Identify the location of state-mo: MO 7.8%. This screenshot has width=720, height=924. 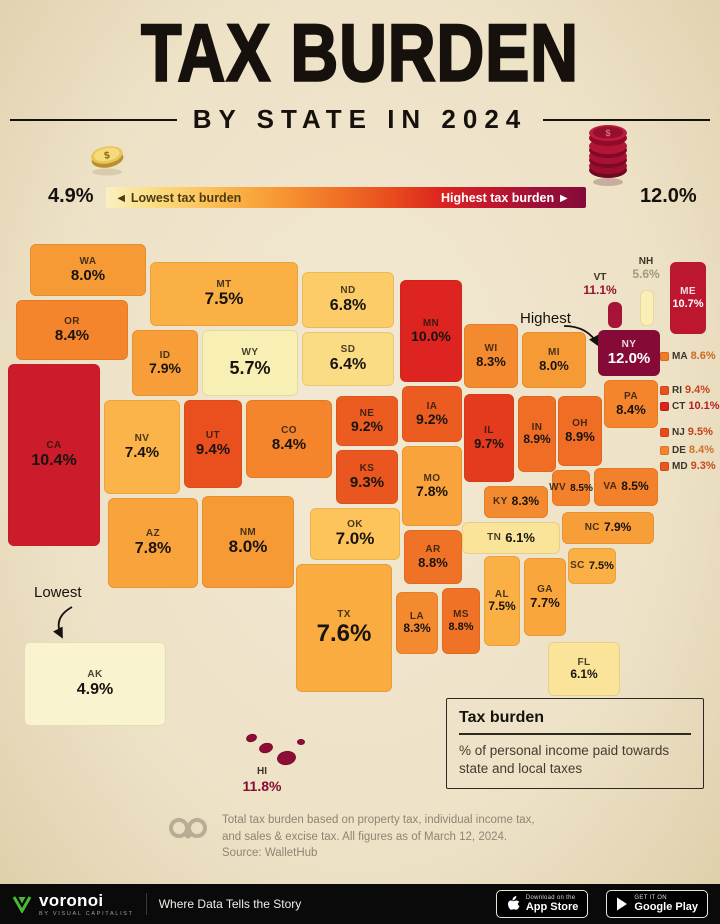
(432, 486).